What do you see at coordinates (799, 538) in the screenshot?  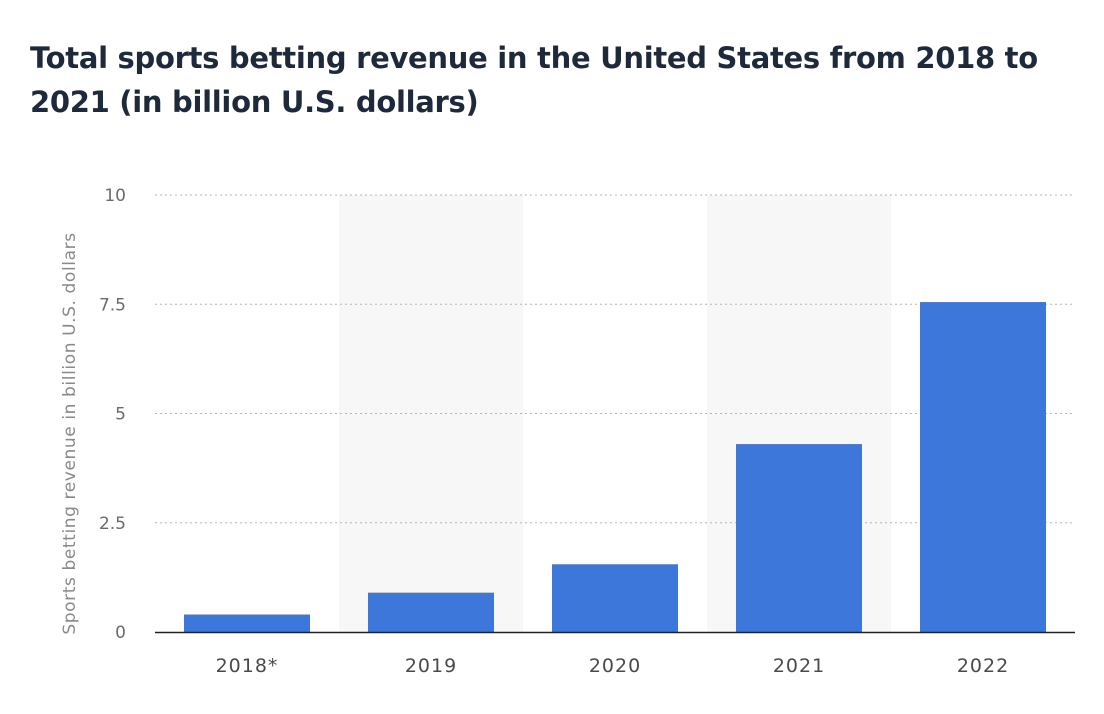 I see `bar-2021` at bounding box center [799, 538].